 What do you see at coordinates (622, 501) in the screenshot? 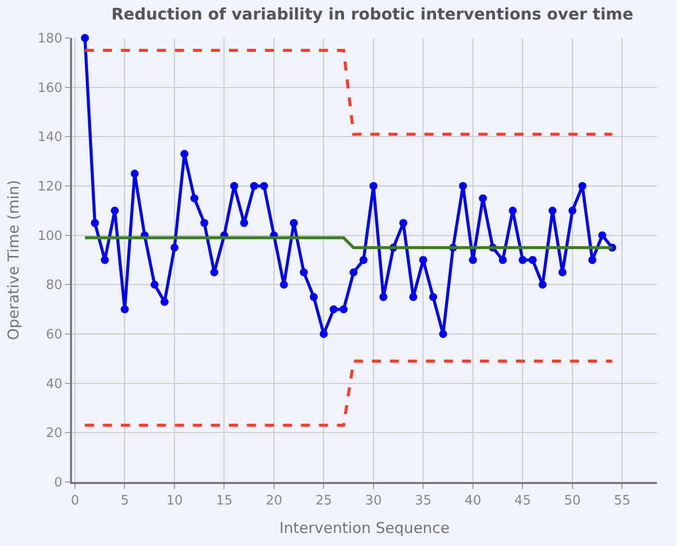
I see `x-tick-label: 55` at bounding box center [622, 501].